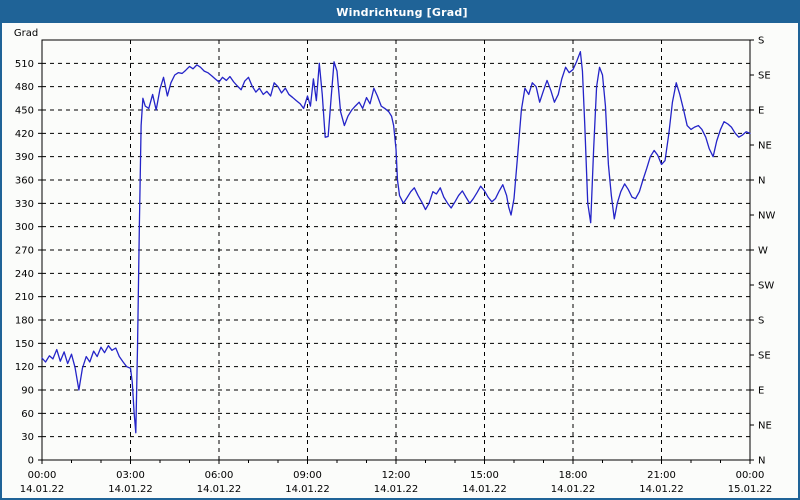  Describe the element at coordinates (24, 227) in the screenshot. I see `y-axis-tick-label: 300` at that location.